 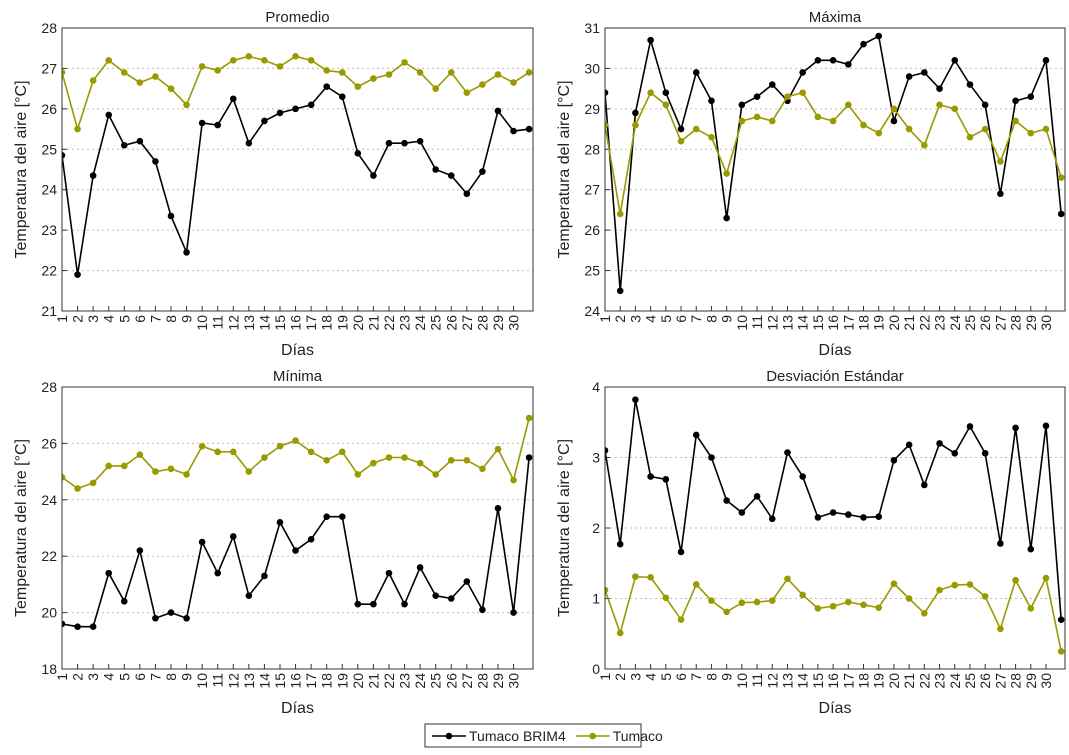 What do you see at coordinates (593, 736) in the screenshot?
I see `legend-marker` at bounding box center [593, 736].